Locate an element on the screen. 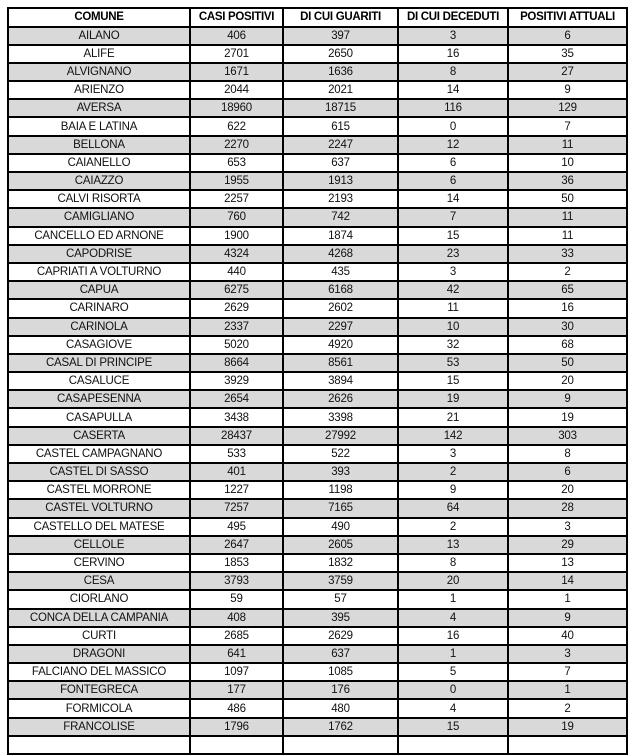  value-cell-di-cui-deceduti: 16 is located at coordinates (453, 53).